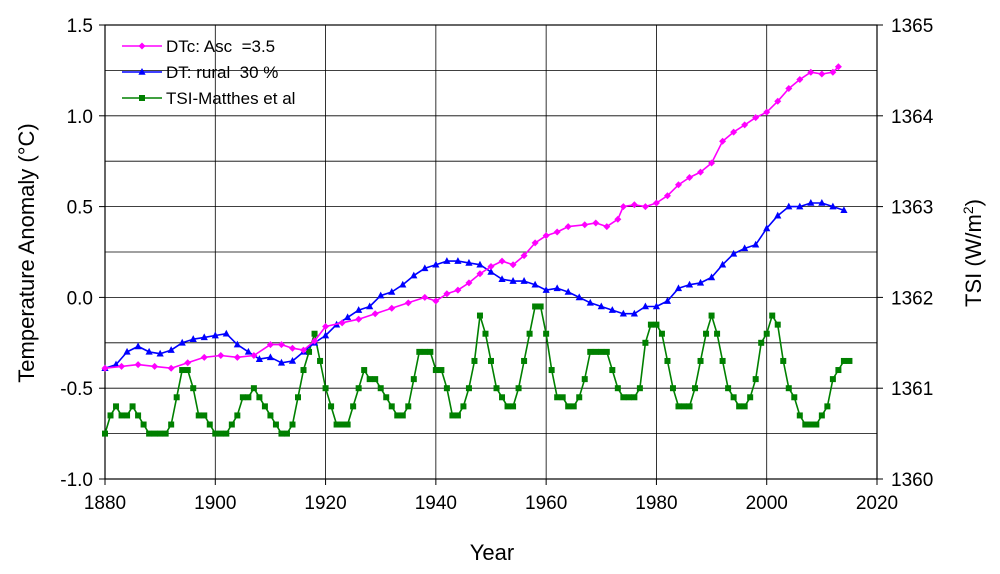 The width and height of the screenshot is (1000, 574). I want to click on legend-label: TSI-Matthes et al, so click(230, 98).